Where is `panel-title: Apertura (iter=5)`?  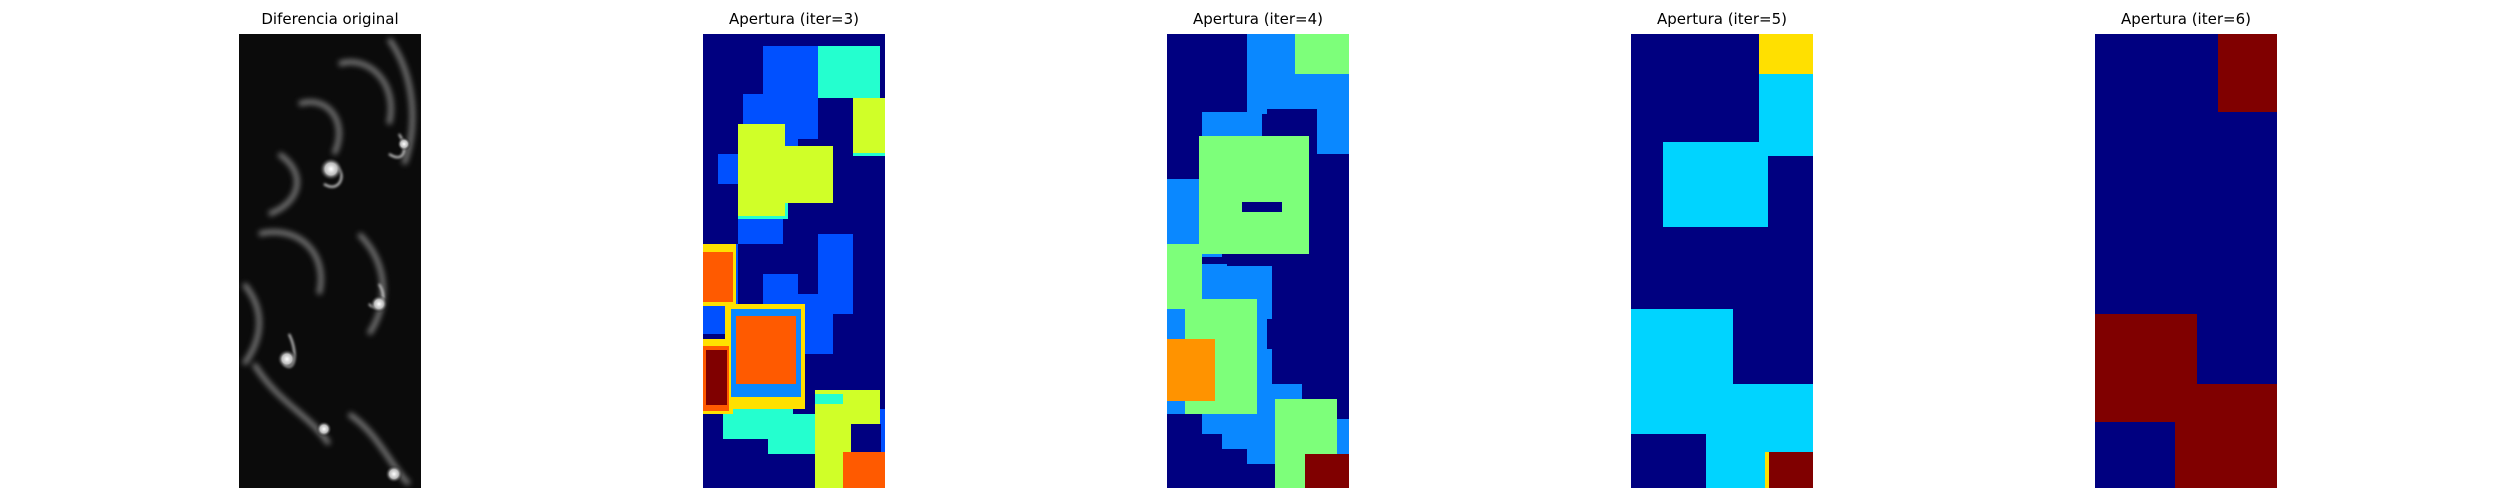 panel-title: Apertura (iter=5) is located at coordinates (1722, 19).